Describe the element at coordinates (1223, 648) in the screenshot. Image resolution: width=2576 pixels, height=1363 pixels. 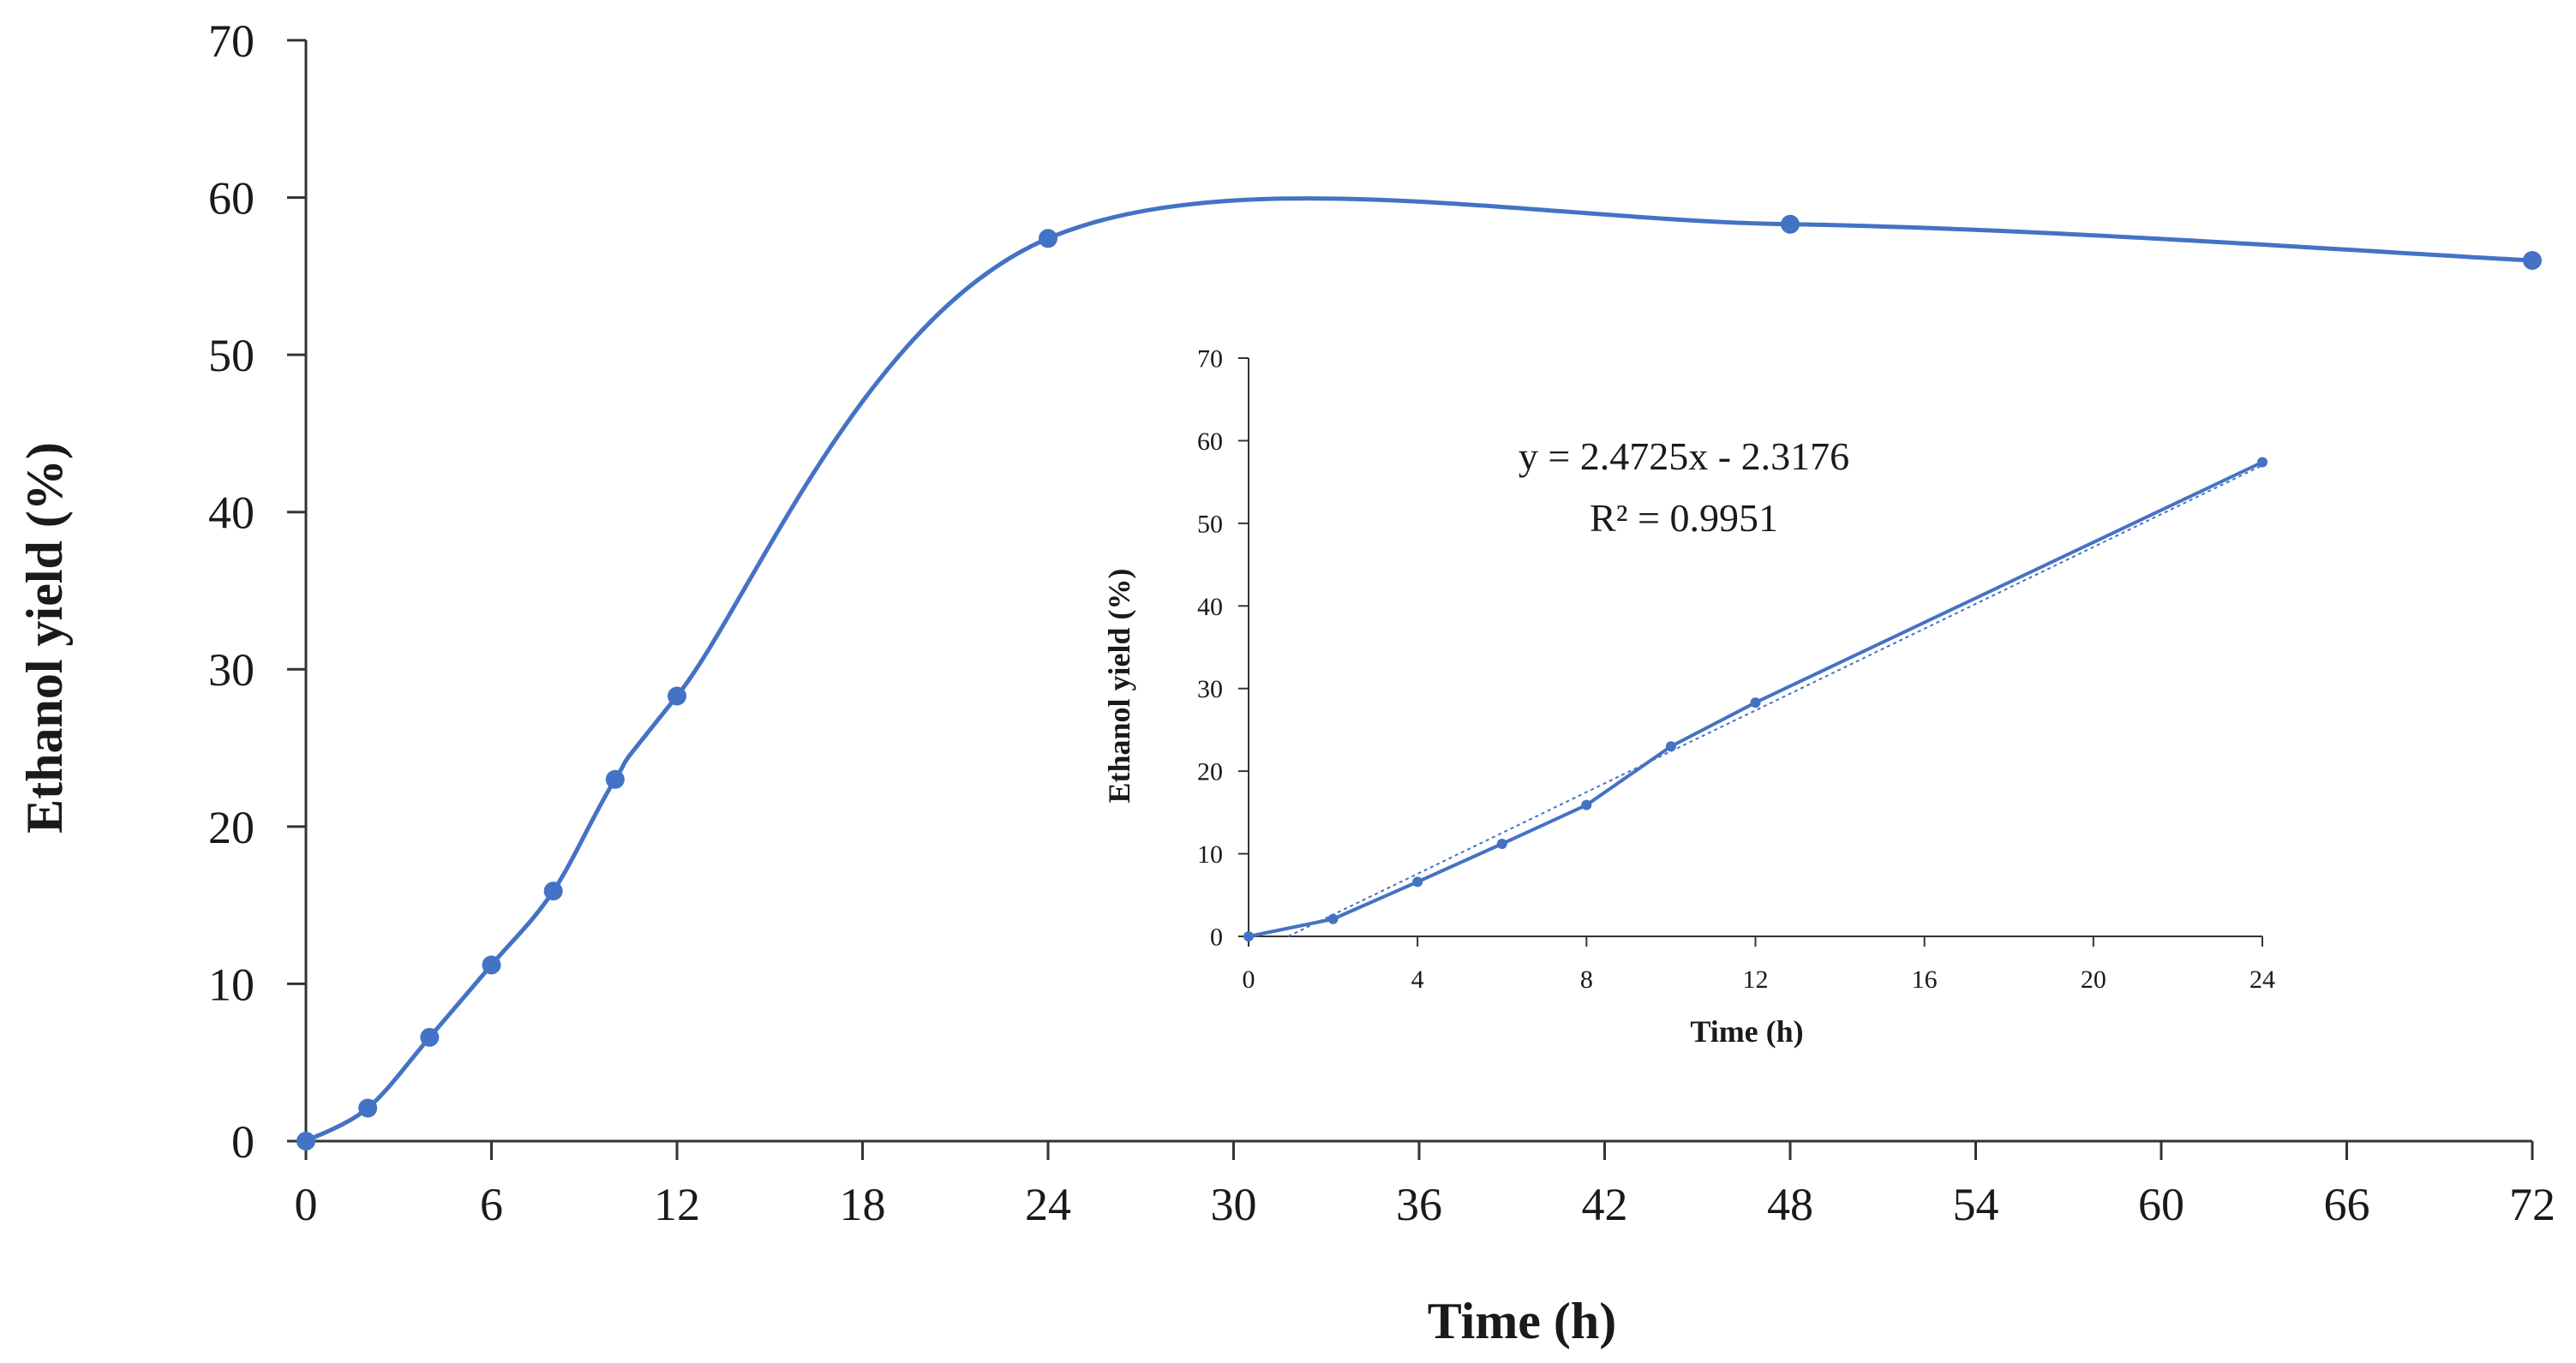
I see `inset-y-ticks: 0 10 20 30 40 50 60 70` at that location.